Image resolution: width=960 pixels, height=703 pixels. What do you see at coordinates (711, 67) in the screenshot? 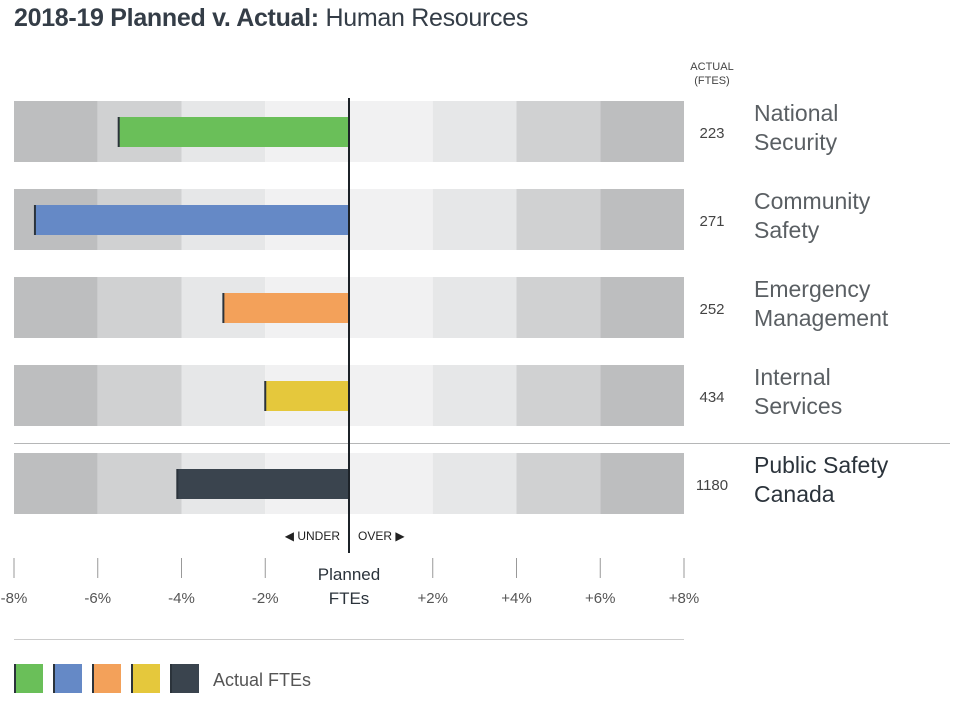
I see `column-header: ACTUAL` at bounding box center [711, 67].